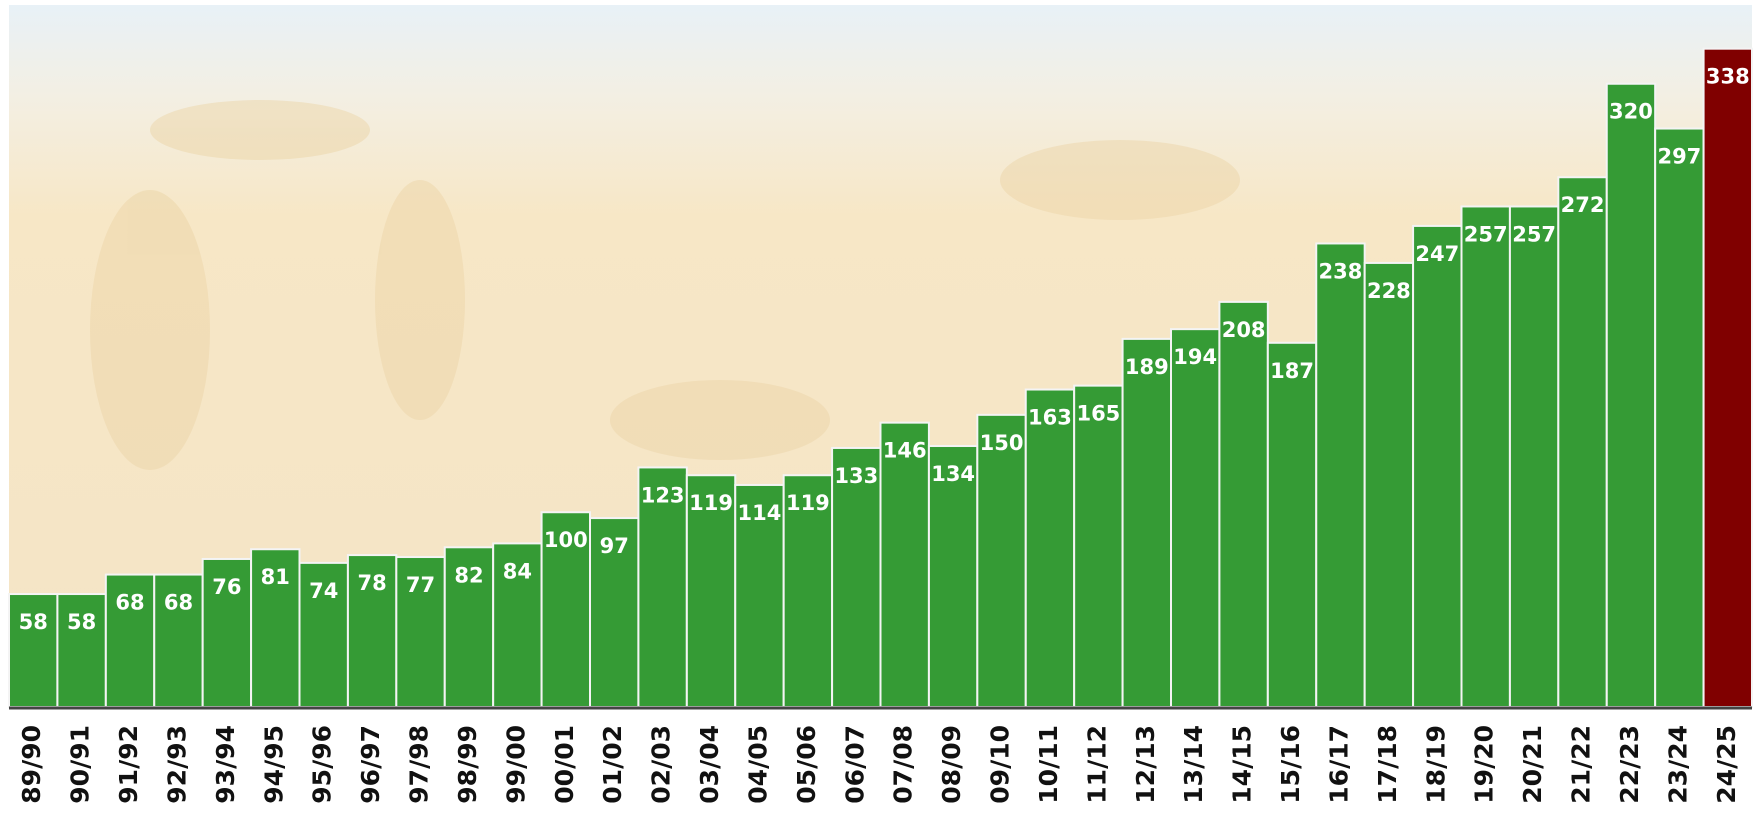 This screenshot has width=1759, height=819. Describe the element at coordinates (1437, 254) in the screenshot. I see `value-label: 247` at that location.